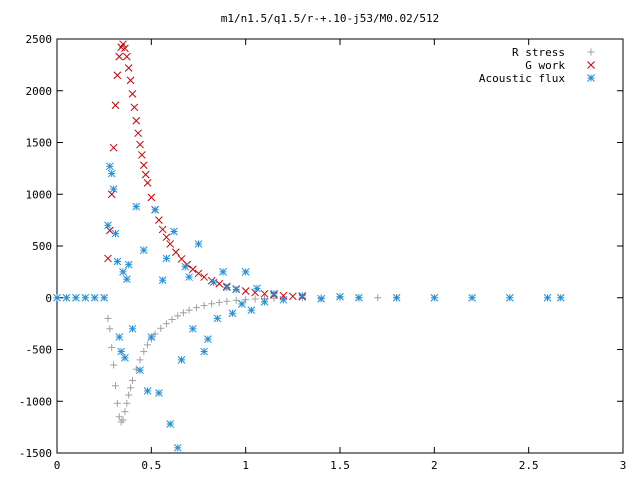 The image size is (640, 480). Describe the element at coordinates (151, 465) in the screenshot. I see `x-tick-label: 0.5` at that location.